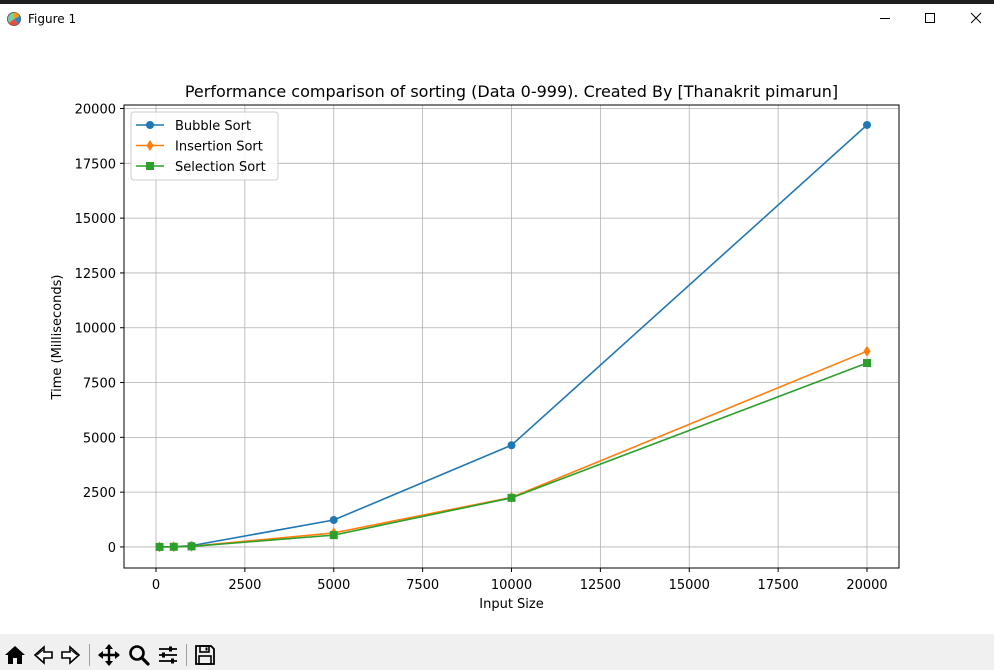 The height and width of the screenshot is (670, 994). I want to click on configure-subplots-button, so click(168, 655).